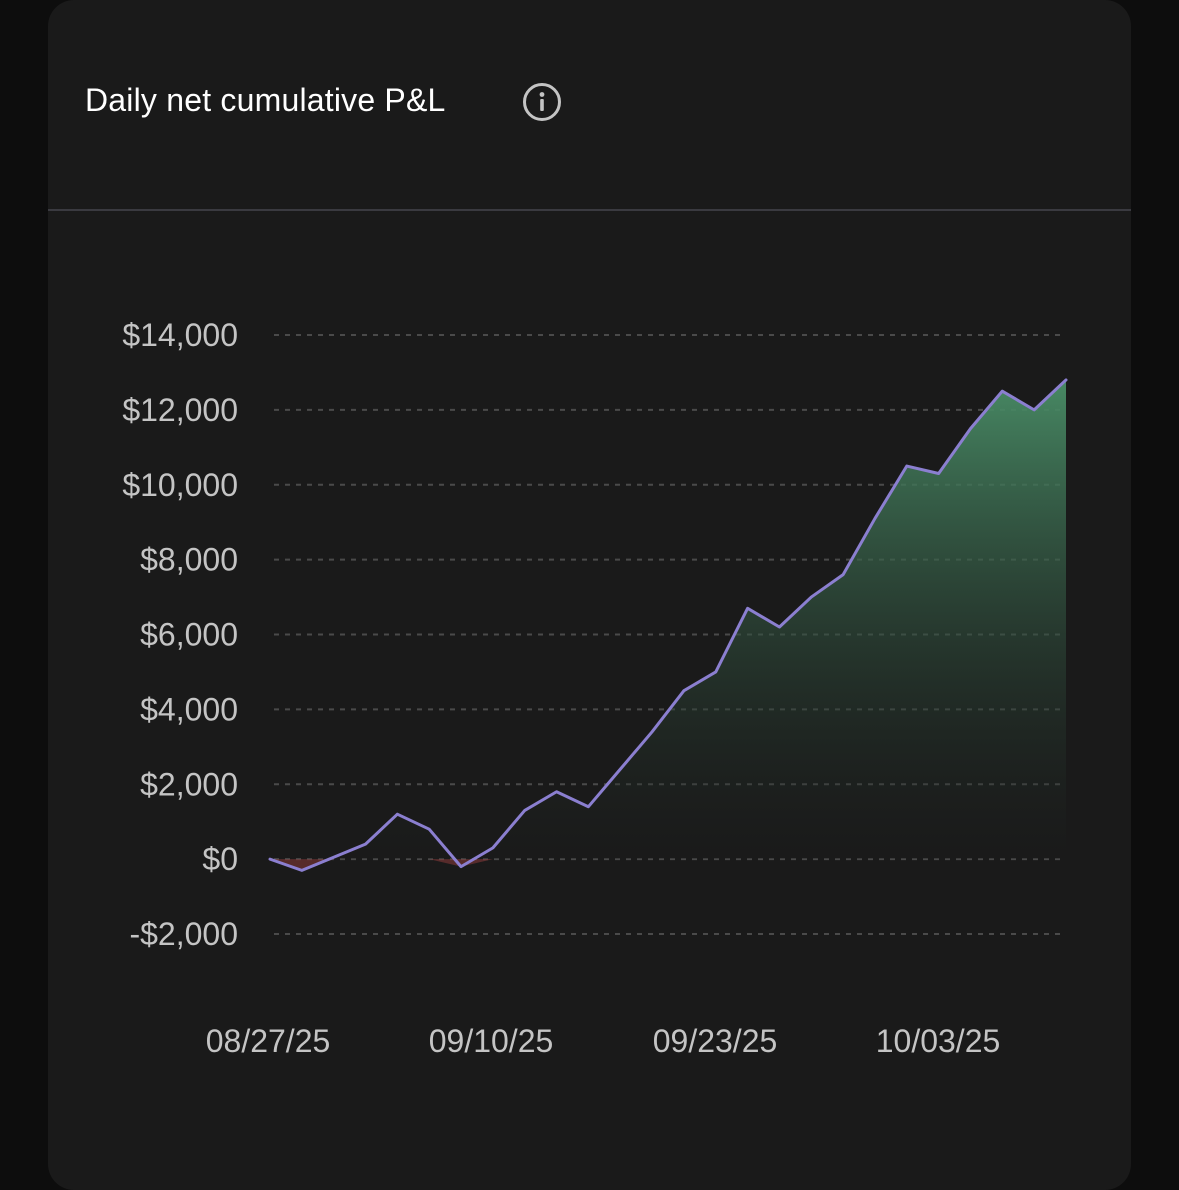  Describe the element at coordinates (189, 784) in the screenshot. I see `y-tick-label: $2,000` at that location.